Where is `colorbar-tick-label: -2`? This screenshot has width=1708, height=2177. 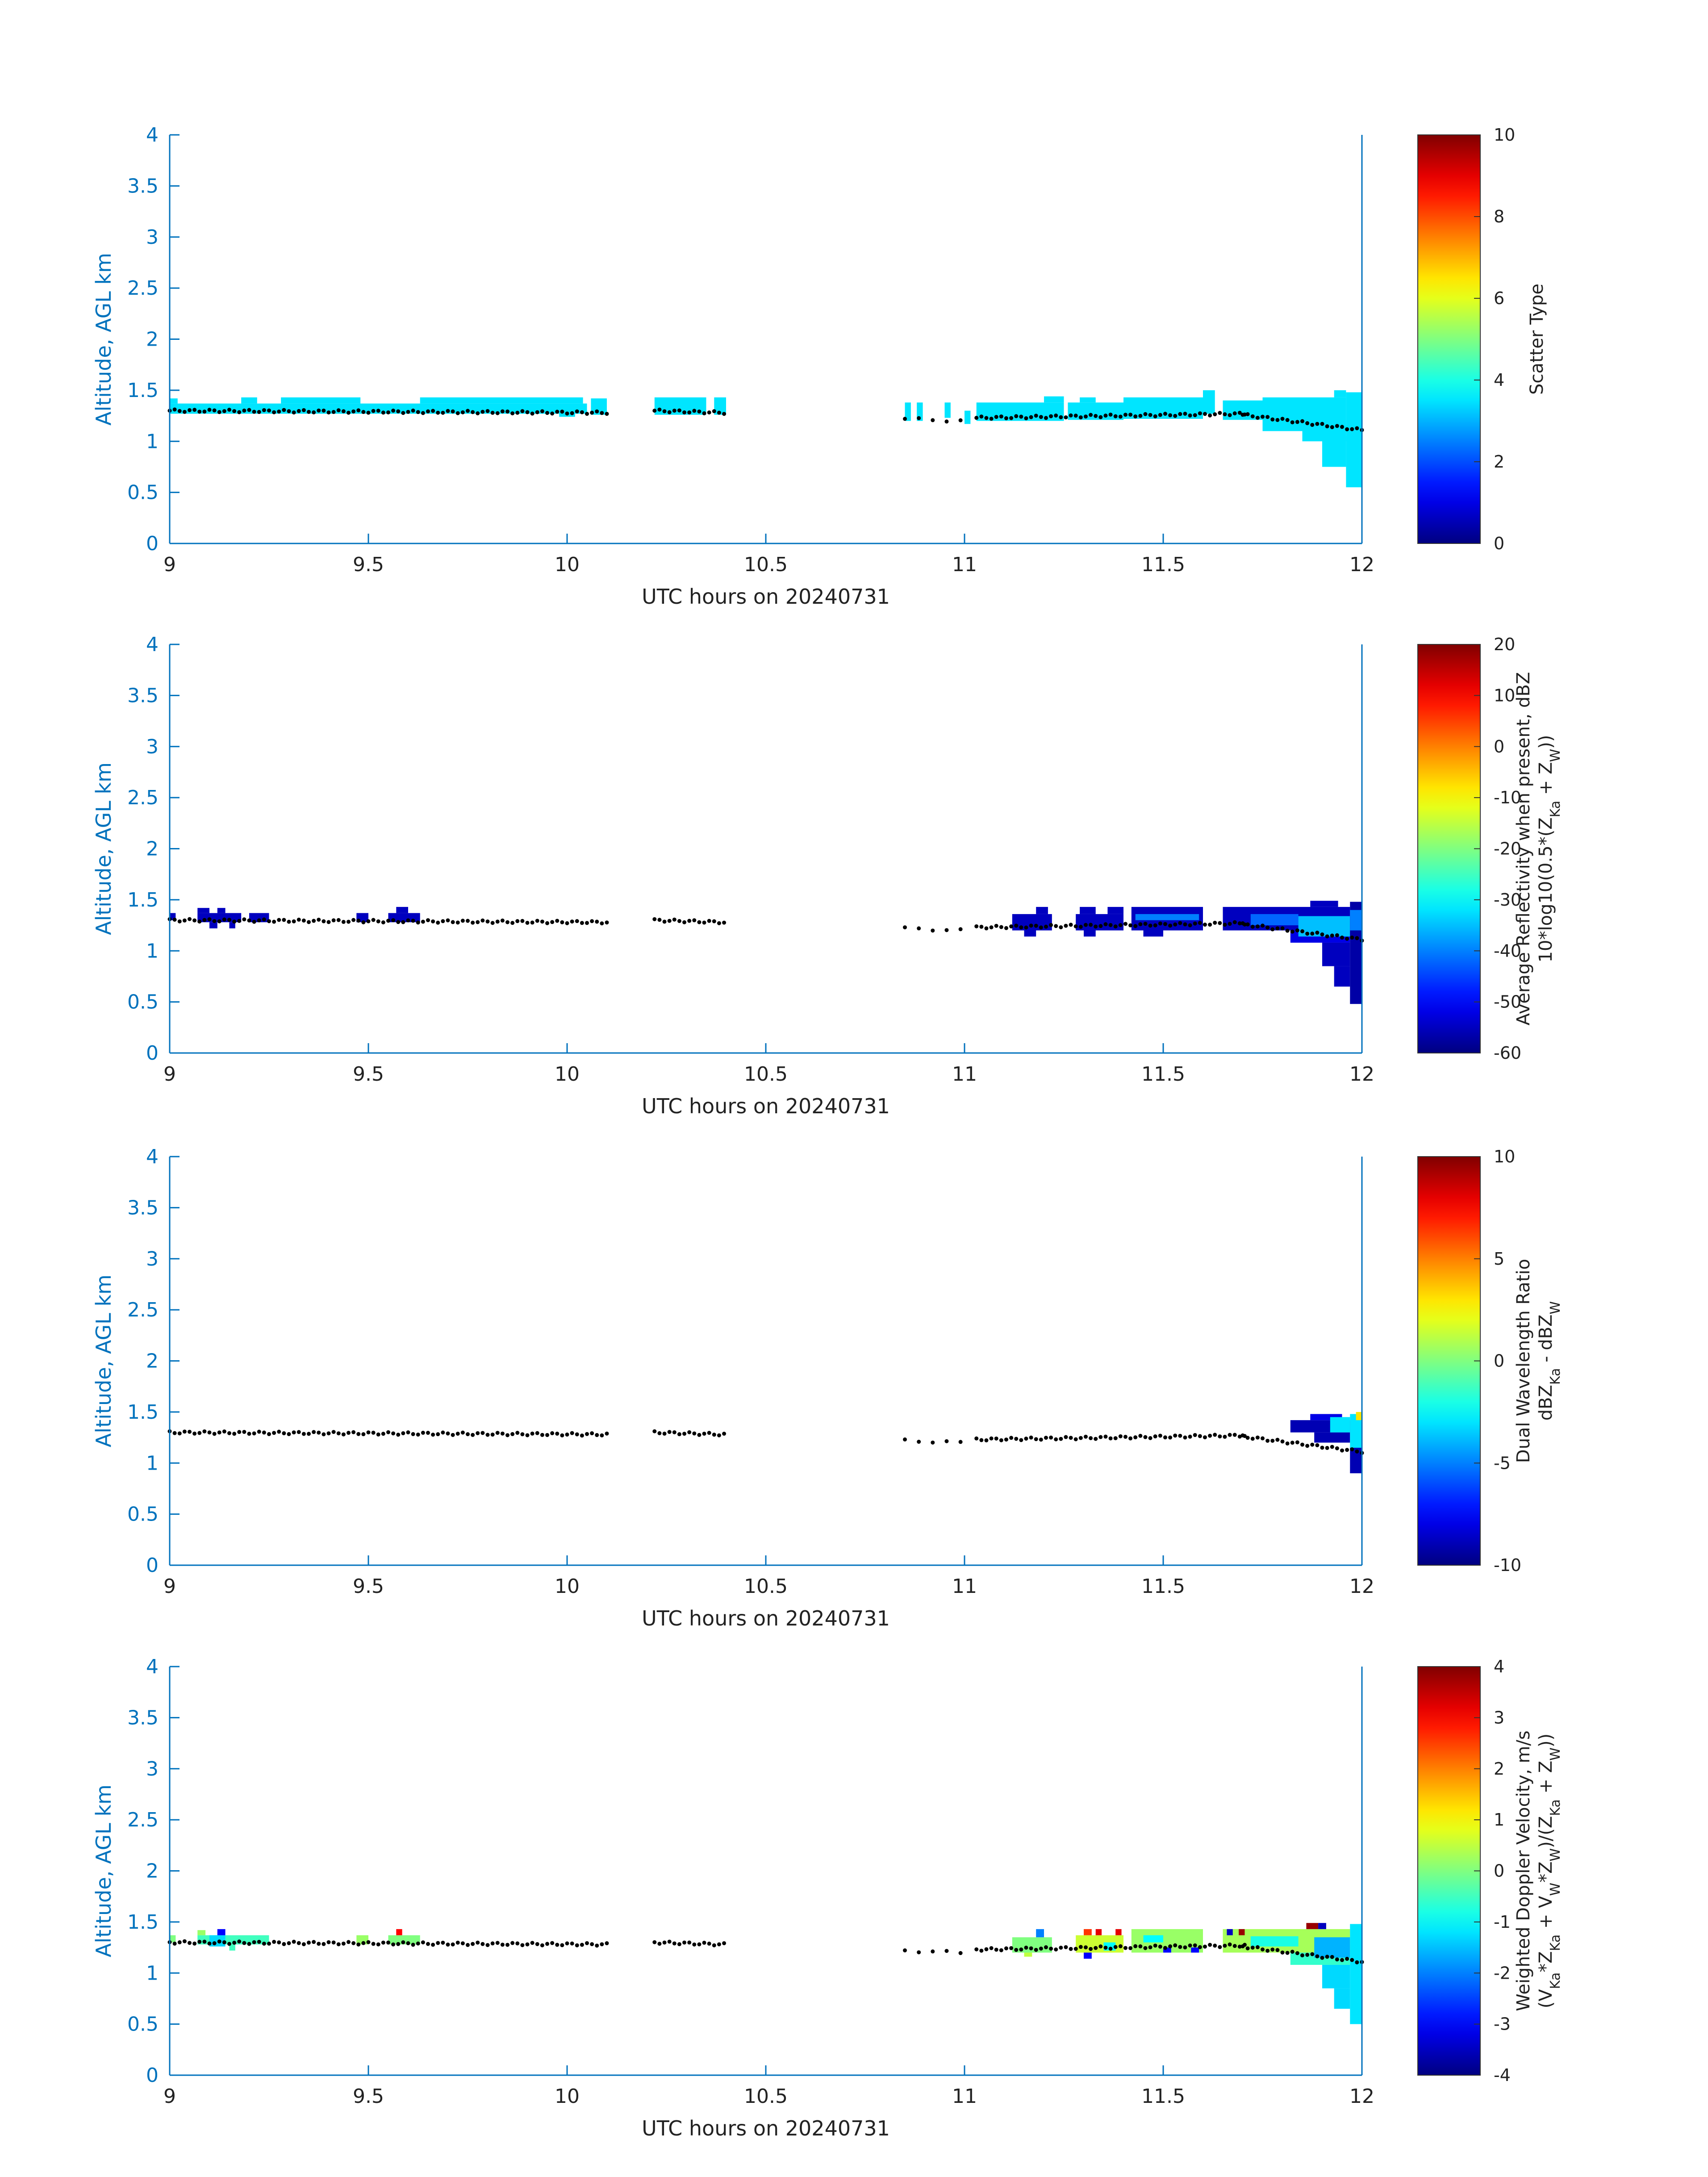 colorbar-tick-label: -2 is located at coordinates (1502, 1973).